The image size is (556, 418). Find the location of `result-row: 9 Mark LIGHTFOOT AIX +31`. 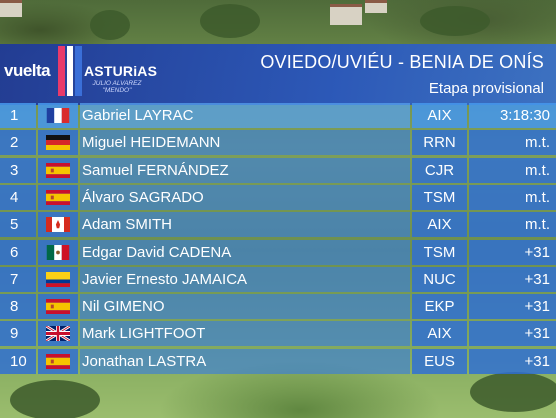

result-row: 9 Mark LIGHTFOOT AIX +31 is located at coordinates (278, 333).